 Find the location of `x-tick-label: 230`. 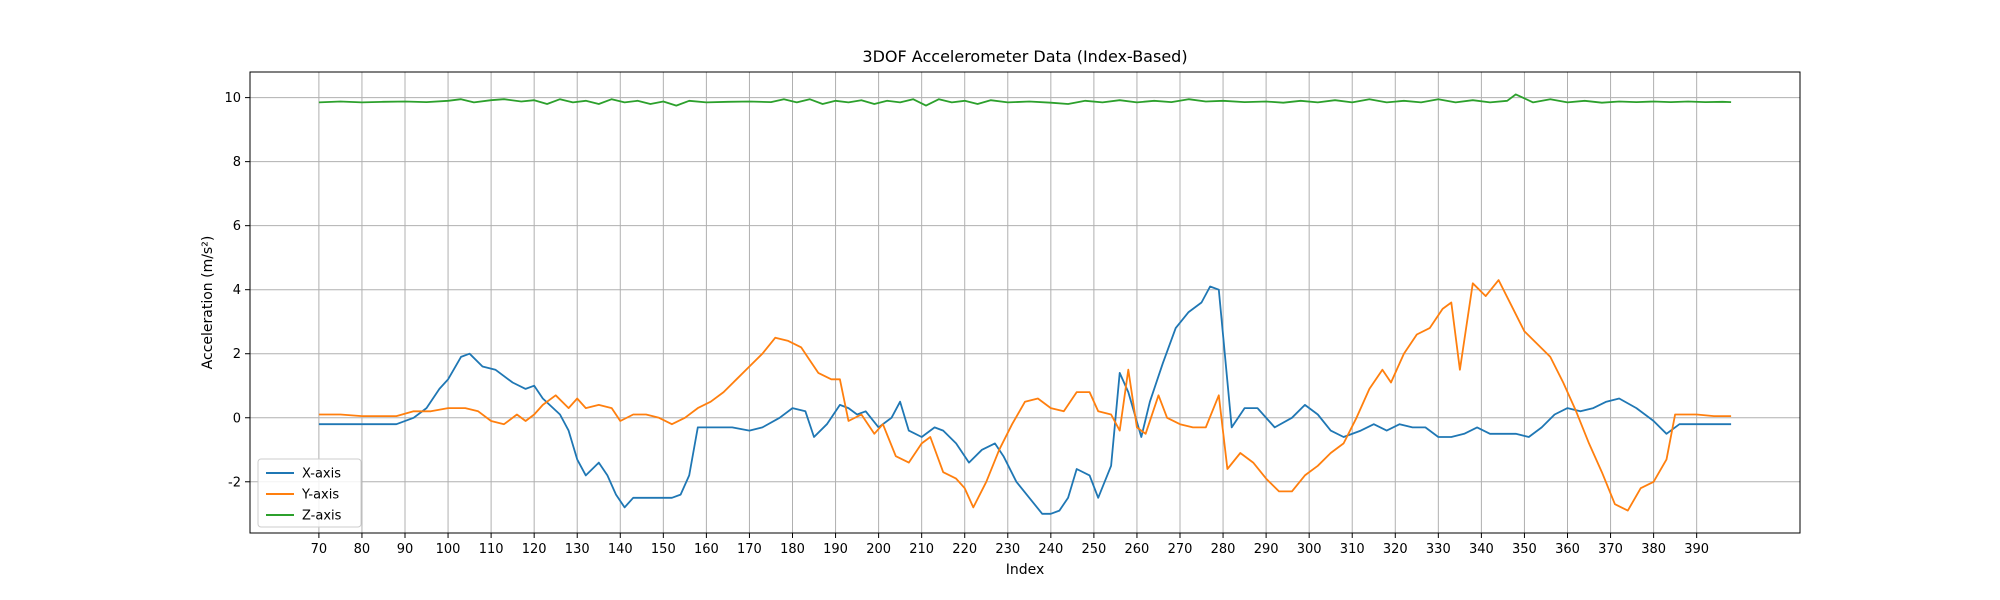

x-tick-label: 230 is located at coordinates (1007, 549).